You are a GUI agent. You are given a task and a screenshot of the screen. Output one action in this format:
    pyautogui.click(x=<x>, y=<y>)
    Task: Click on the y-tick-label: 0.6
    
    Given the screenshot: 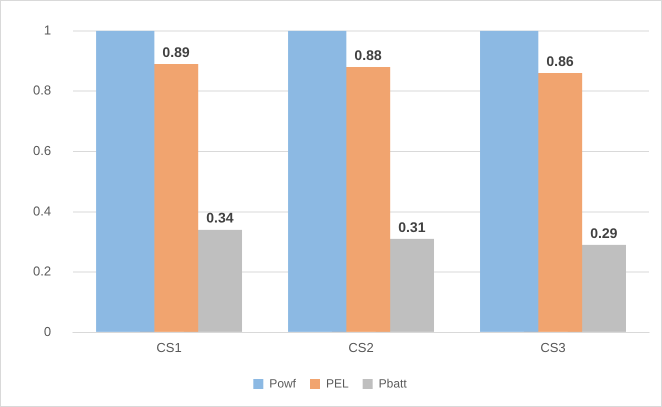 What is the action you would take?
    pyautogui.click(x=42, y=150)
    